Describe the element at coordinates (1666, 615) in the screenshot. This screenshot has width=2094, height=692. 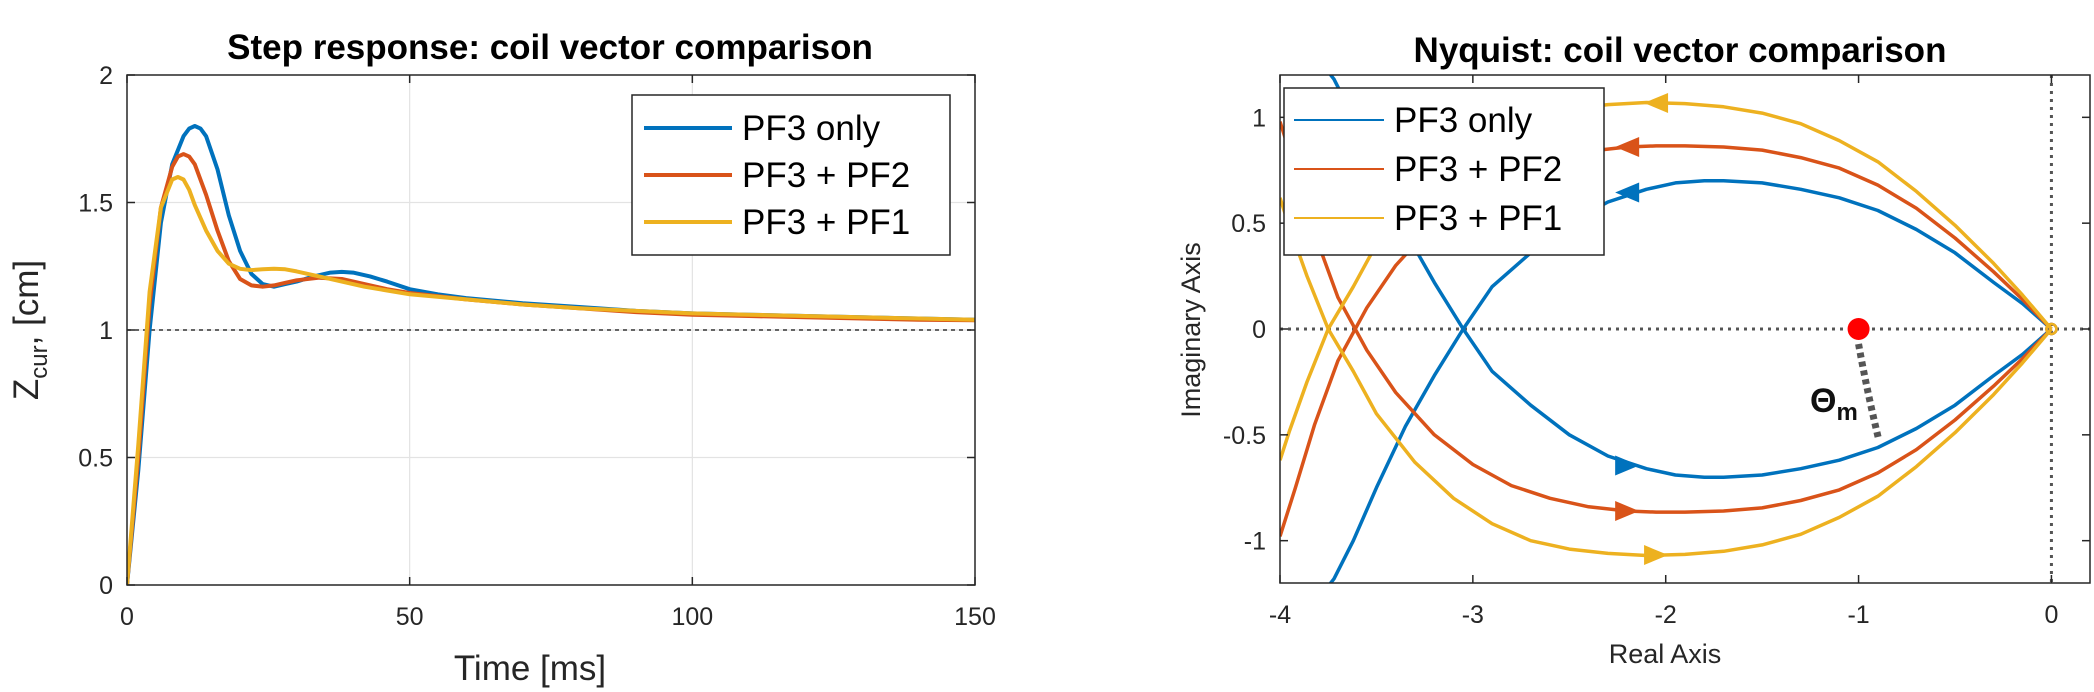
I see `nyquist-x-tick-label: -2` at that location.